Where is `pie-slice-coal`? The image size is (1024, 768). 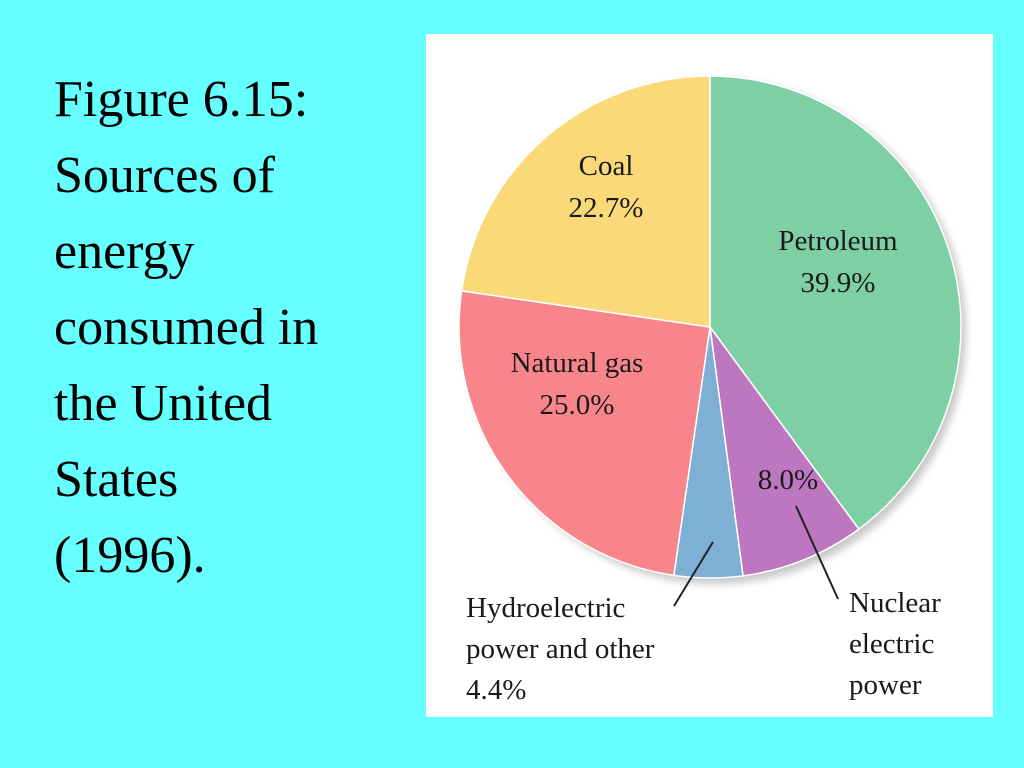
pie-slice-coal is located at coordinates (585, 201).